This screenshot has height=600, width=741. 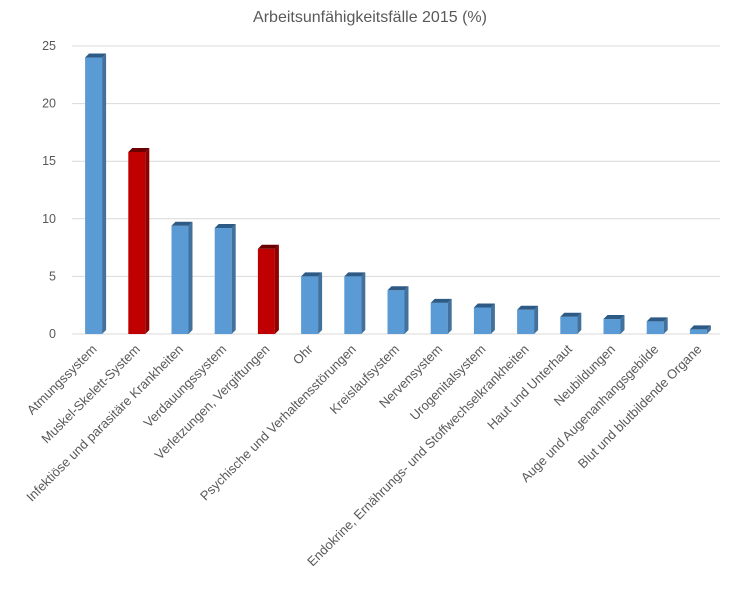 What do you see at coordinates (185, 386) in the screenshot?
I see `x-category-label: Verdauungssystem` at bounding box center [185, 386].